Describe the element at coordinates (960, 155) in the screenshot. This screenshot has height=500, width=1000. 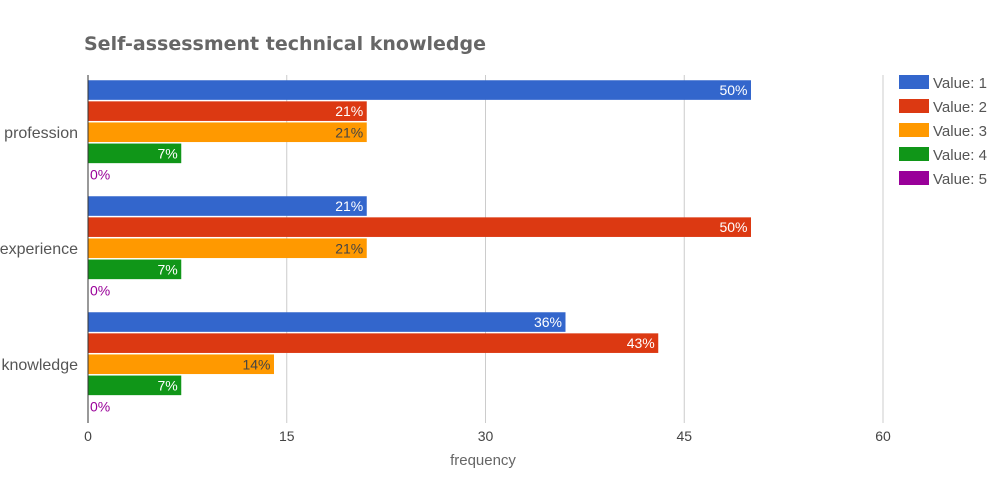
I see `legend-label-4: Value: 4` at that location.